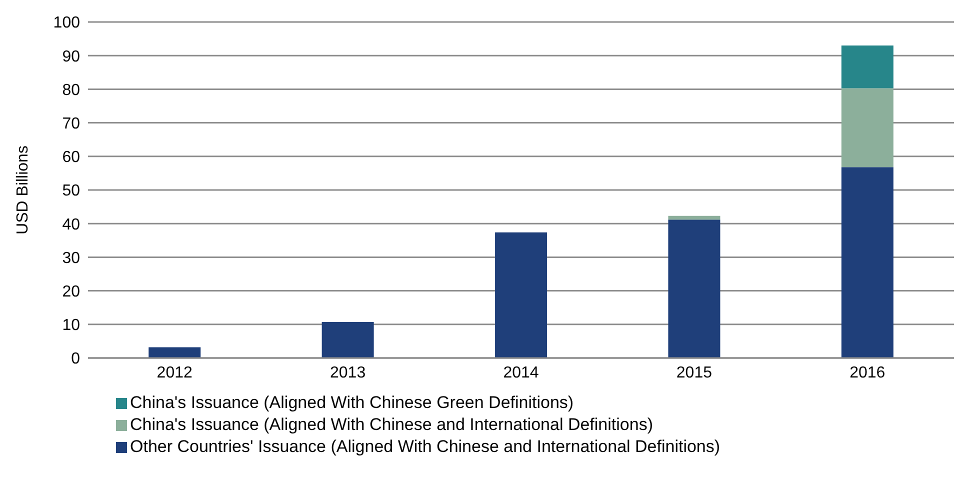  Describe the element at coordinates (71, 123) in the screenshot. I see `y-tick-label: 70` at that location.